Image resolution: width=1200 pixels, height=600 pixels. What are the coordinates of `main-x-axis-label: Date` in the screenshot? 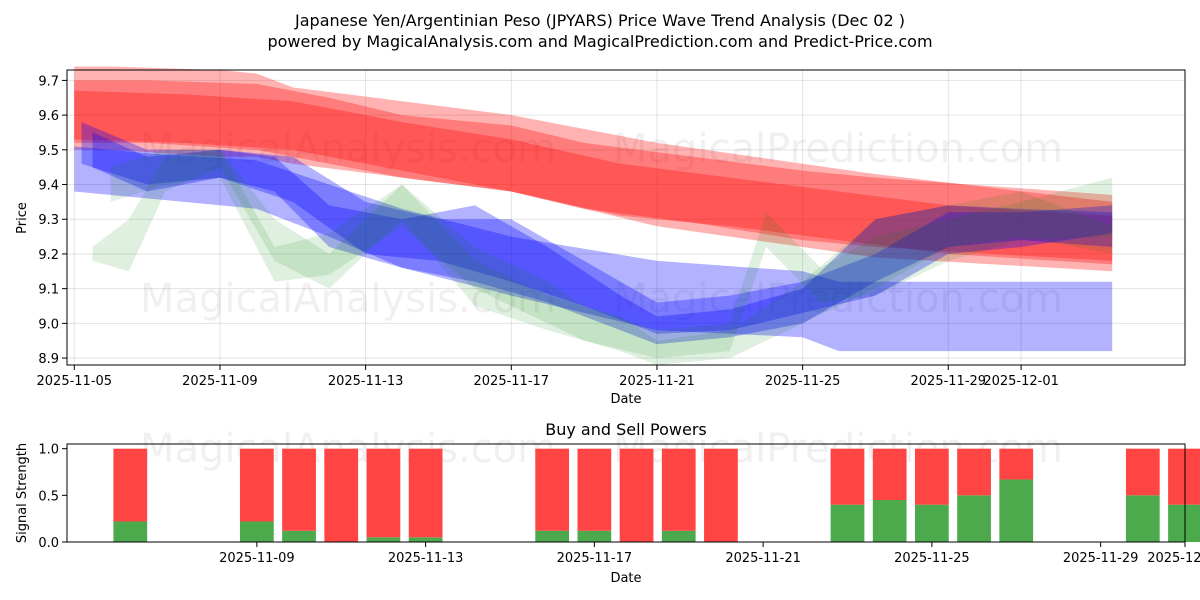 It's located at (625, 399).